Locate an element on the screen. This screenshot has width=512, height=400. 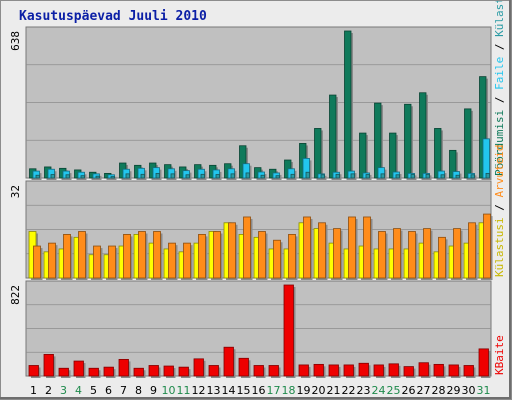
bar-kulastuskulgi-16-shadow is located at coordinates (265, 178).